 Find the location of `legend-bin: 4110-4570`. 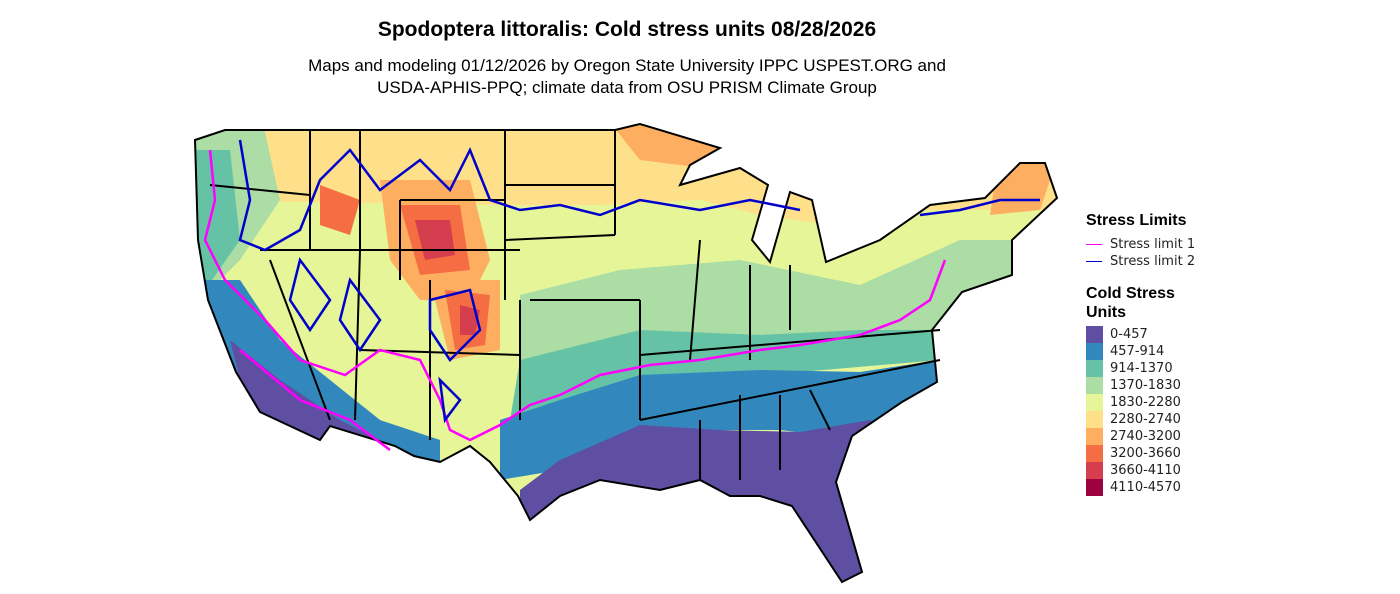

legend-bin: 4110-4570 is located at coordinates (1140, 487).